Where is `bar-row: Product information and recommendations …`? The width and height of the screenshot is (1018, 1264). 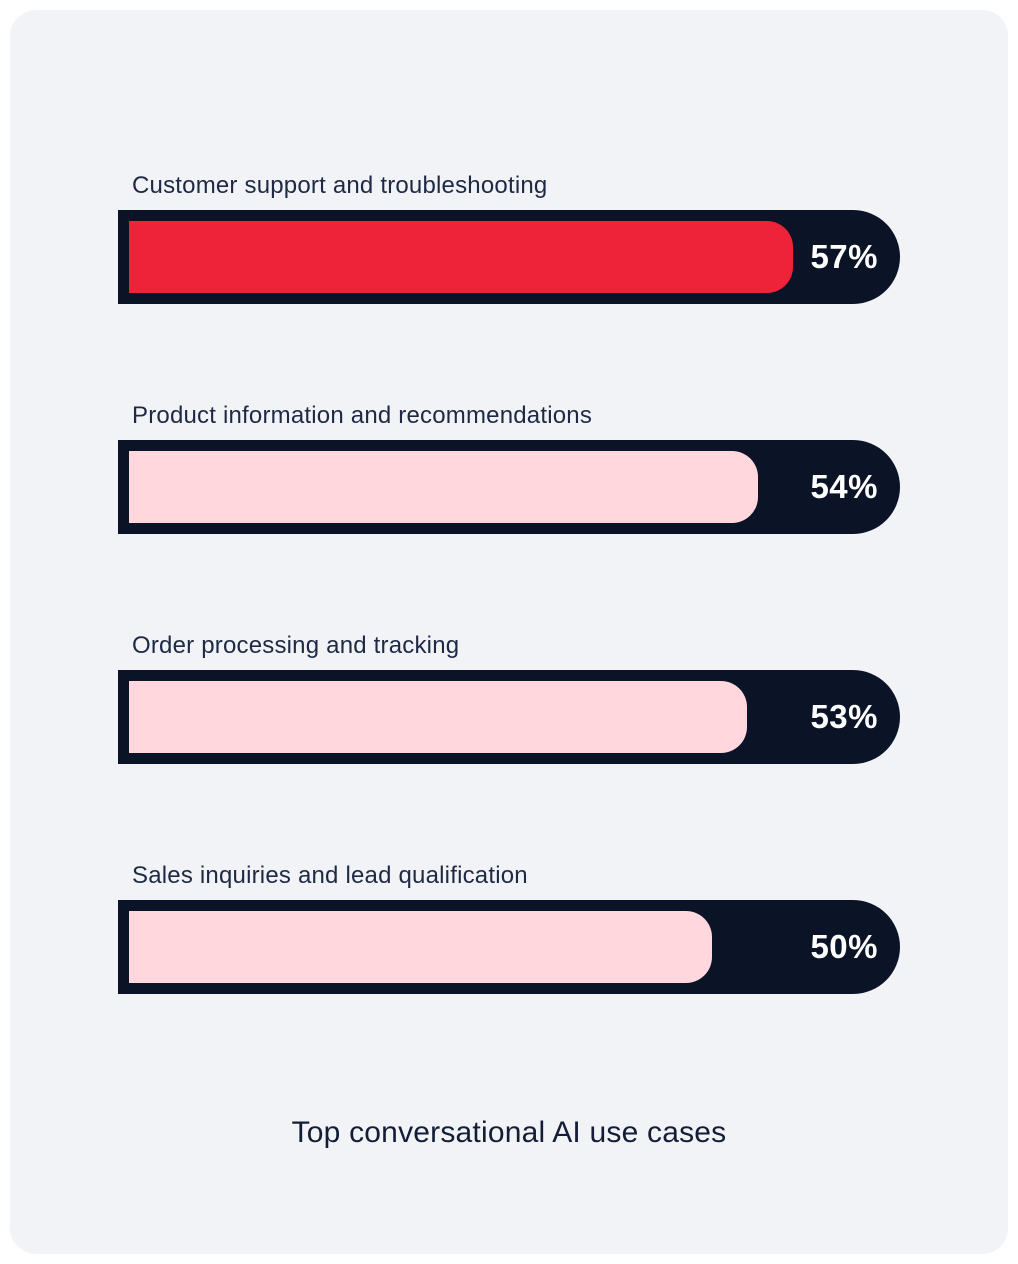 bar-row: Product information and recommendations … is located at coordinates (509, 467).